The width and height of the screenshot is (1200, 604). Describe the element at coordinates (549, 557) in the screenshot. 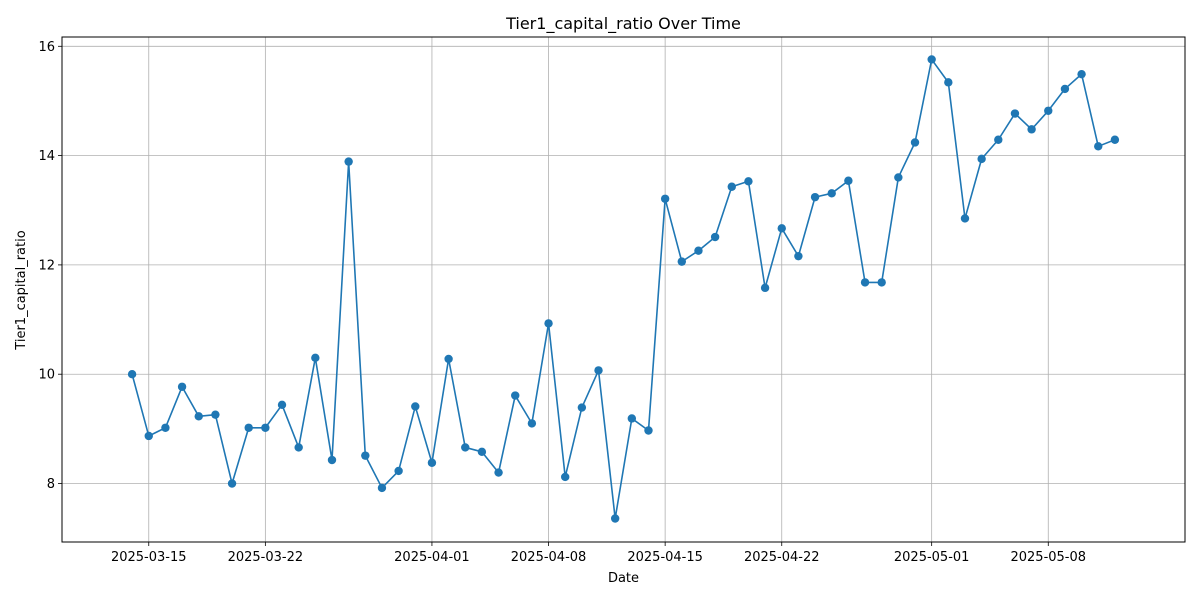

I see `x-tick-label: 2025-04-08` at that location.